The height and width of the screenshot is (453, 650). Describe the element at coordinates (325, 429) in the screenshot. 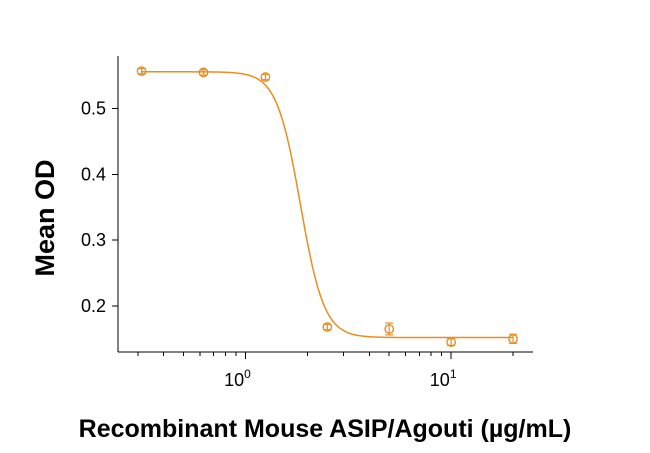

I see `x-axis-title: Recombinant Mouse ASIP/Agouti (µg/mL)` at that location.